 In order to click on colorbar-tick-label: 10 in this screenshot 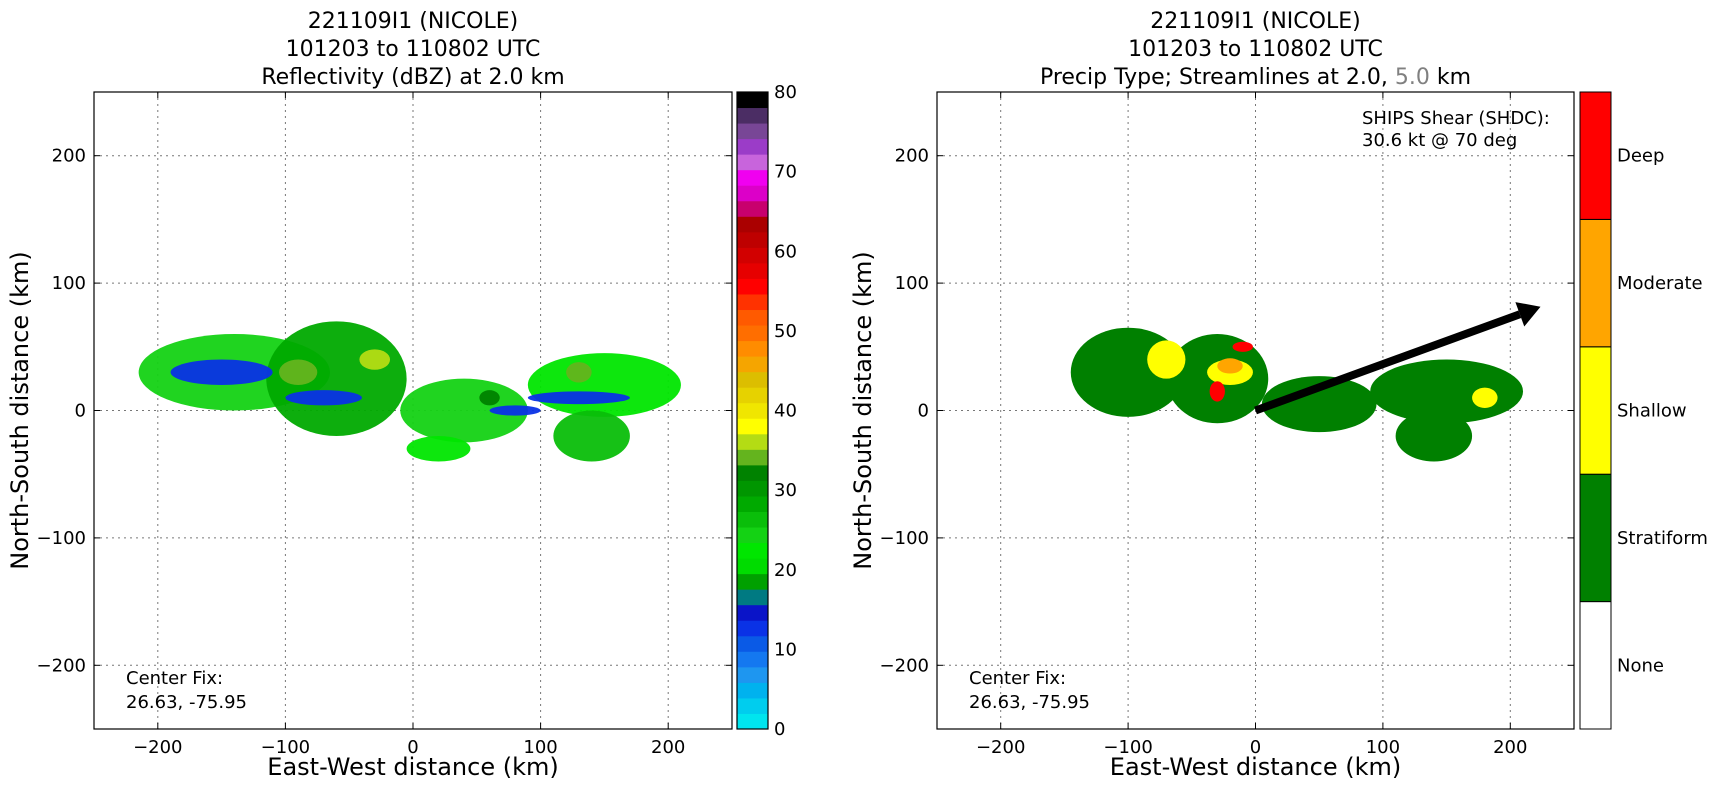, I will do `click(785, 649)`.